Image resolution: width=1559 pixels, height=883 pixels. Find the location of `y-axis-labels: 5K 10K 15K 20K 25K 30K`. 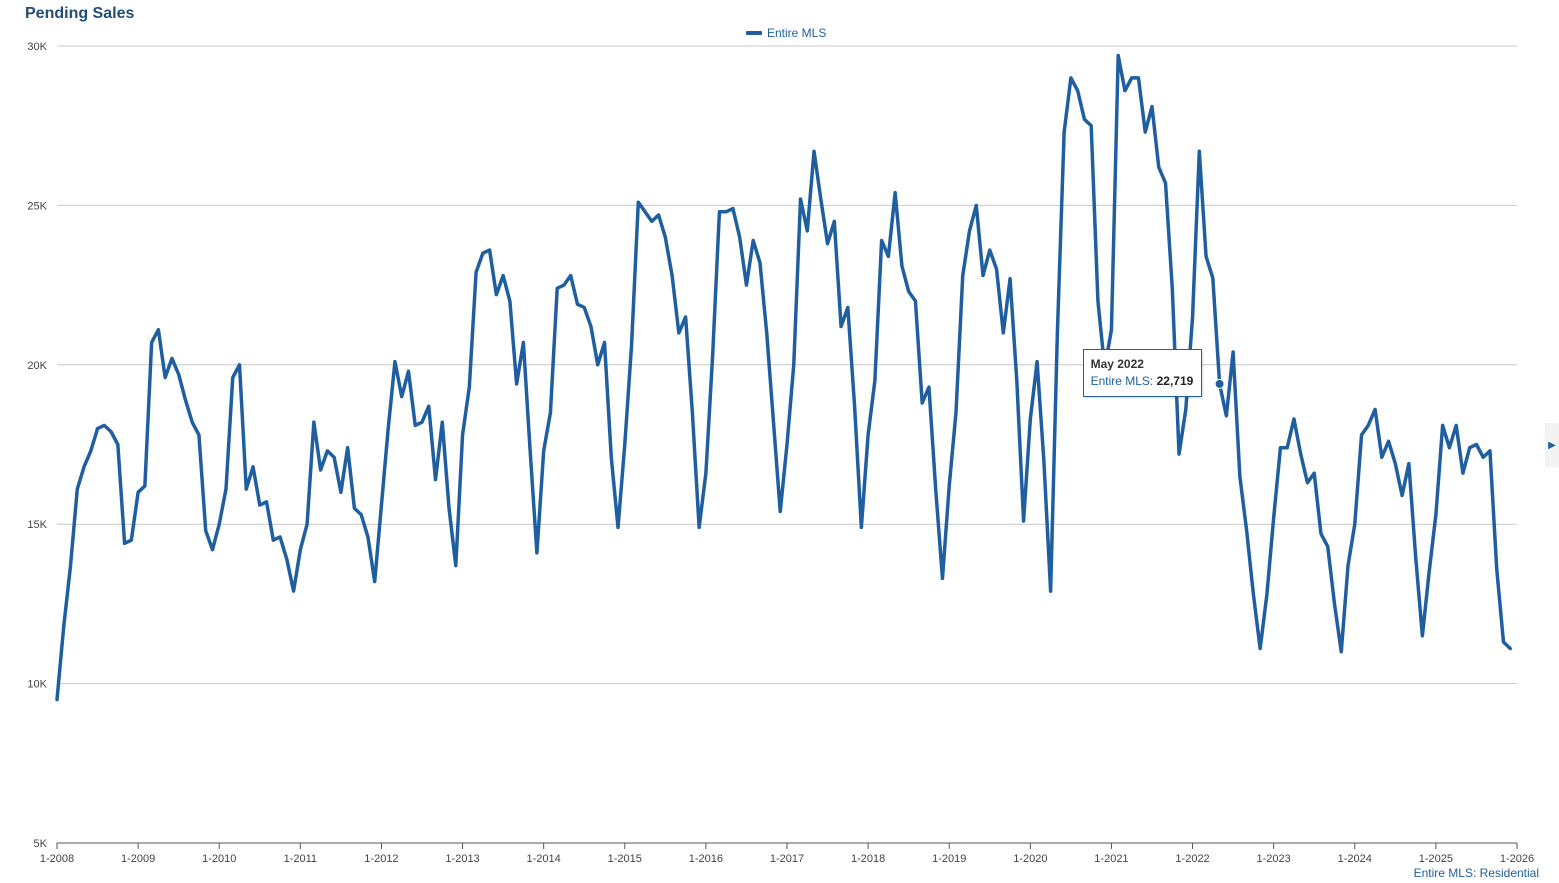

y-axis-labels: 5K 10K 15K 20K 25K 30K is located at coordinates (37, 445).